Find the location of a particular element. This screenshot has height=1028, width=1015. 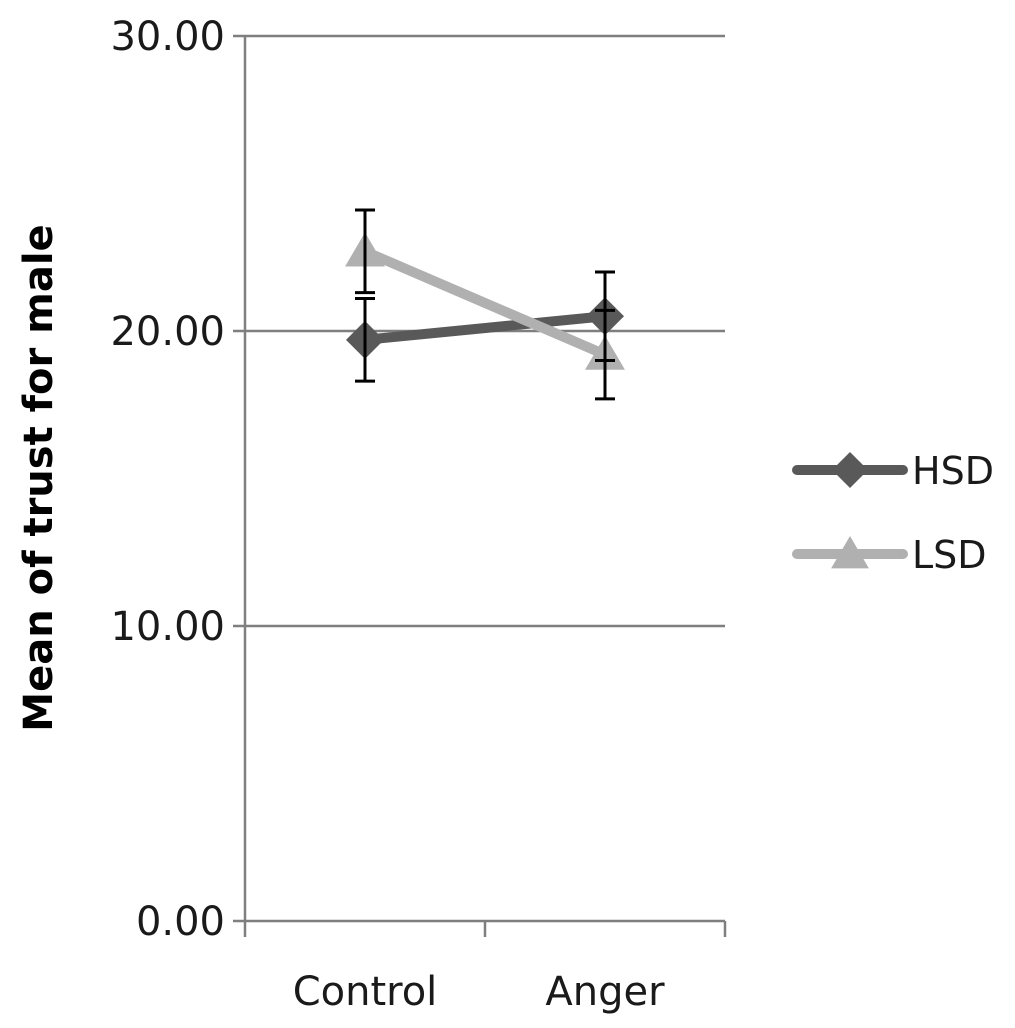

x-tick-label: Control is located at coordinates (365, 992).